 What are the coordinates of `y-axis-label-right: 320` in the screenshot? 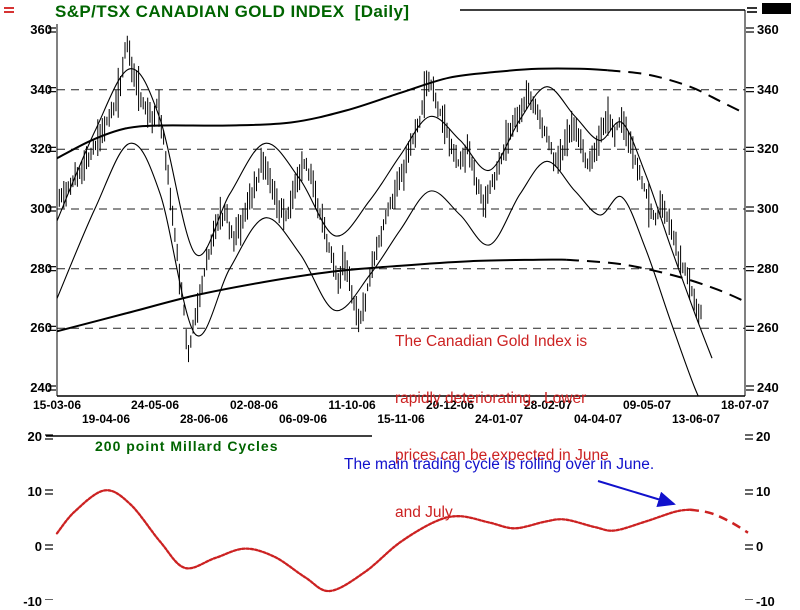 It's located at (768, 149).